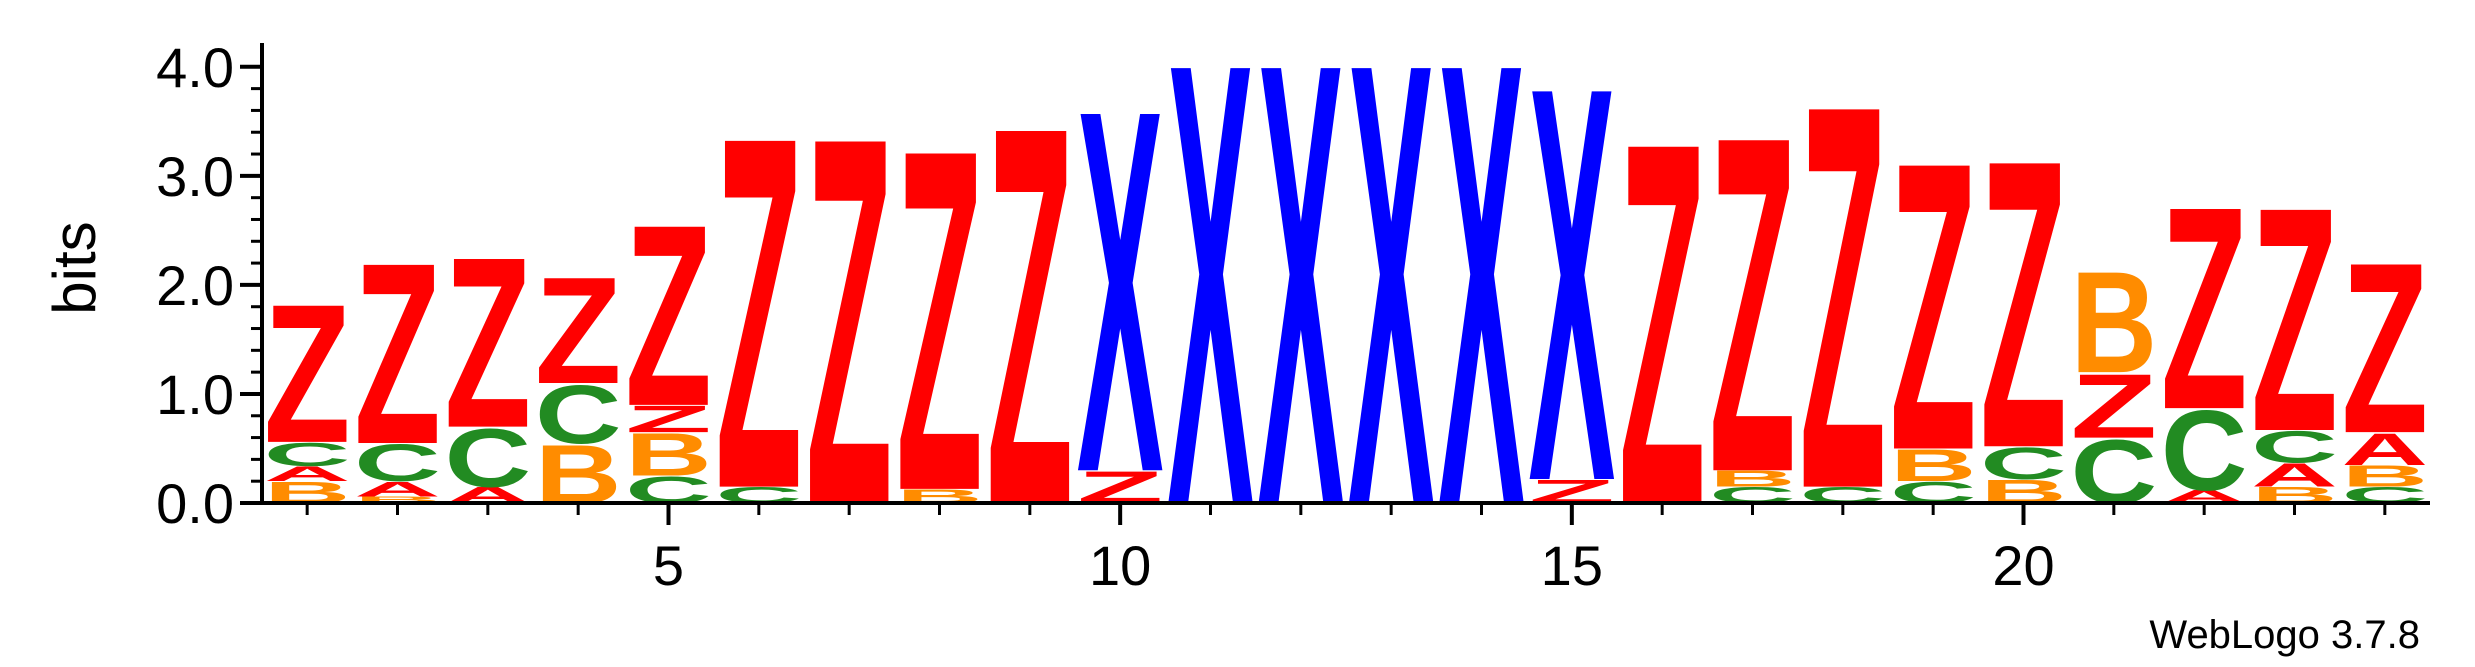 This screenshot has height=667, width=2475. What do you see at coordinates (195, 394) in the screenshot?
I see `y-tick-label: 1.0` at bounding box center [195, 394].